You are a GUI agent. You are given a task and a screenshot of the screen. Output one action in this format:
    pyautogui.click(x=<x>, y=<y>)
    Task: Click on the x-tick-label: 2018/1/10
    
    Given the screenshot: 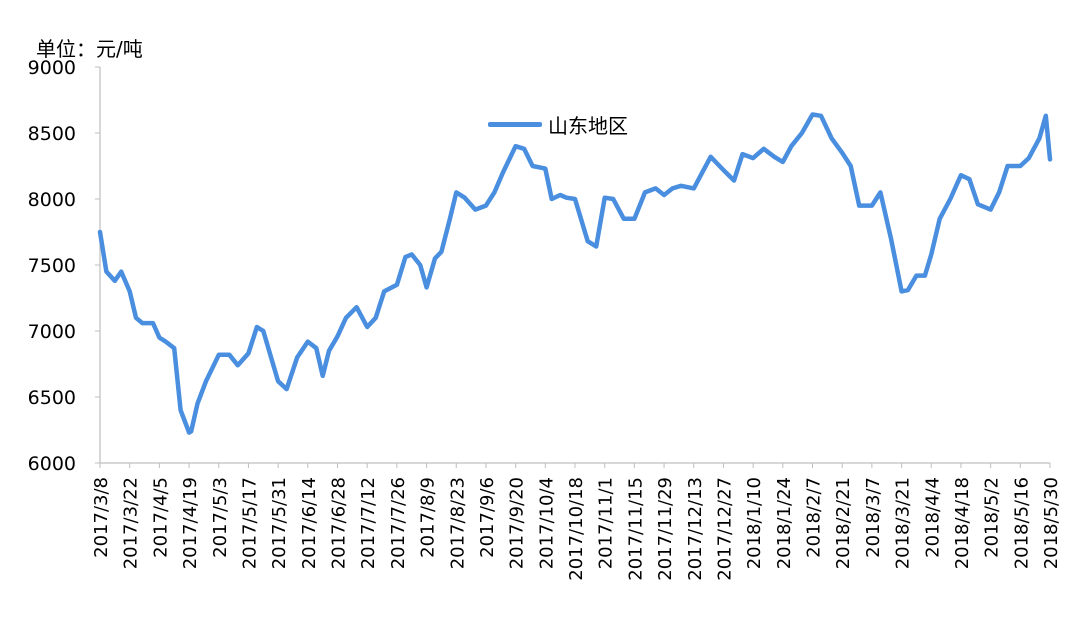 What is the action you would take?
    pyautogui.click(x=754, y=523)
    